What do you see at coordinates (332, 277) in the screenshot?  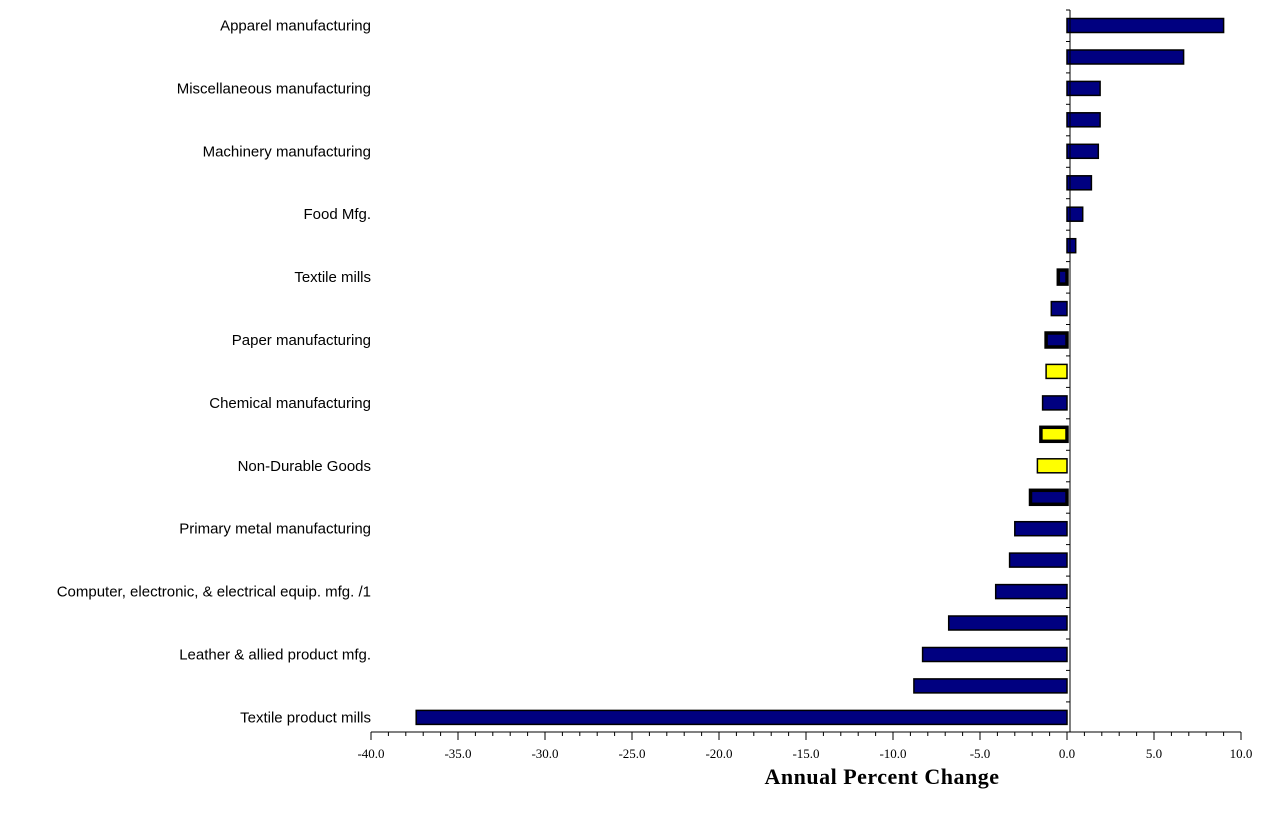 I see `category-label: Textile mills` at bounding box center [332, 277].